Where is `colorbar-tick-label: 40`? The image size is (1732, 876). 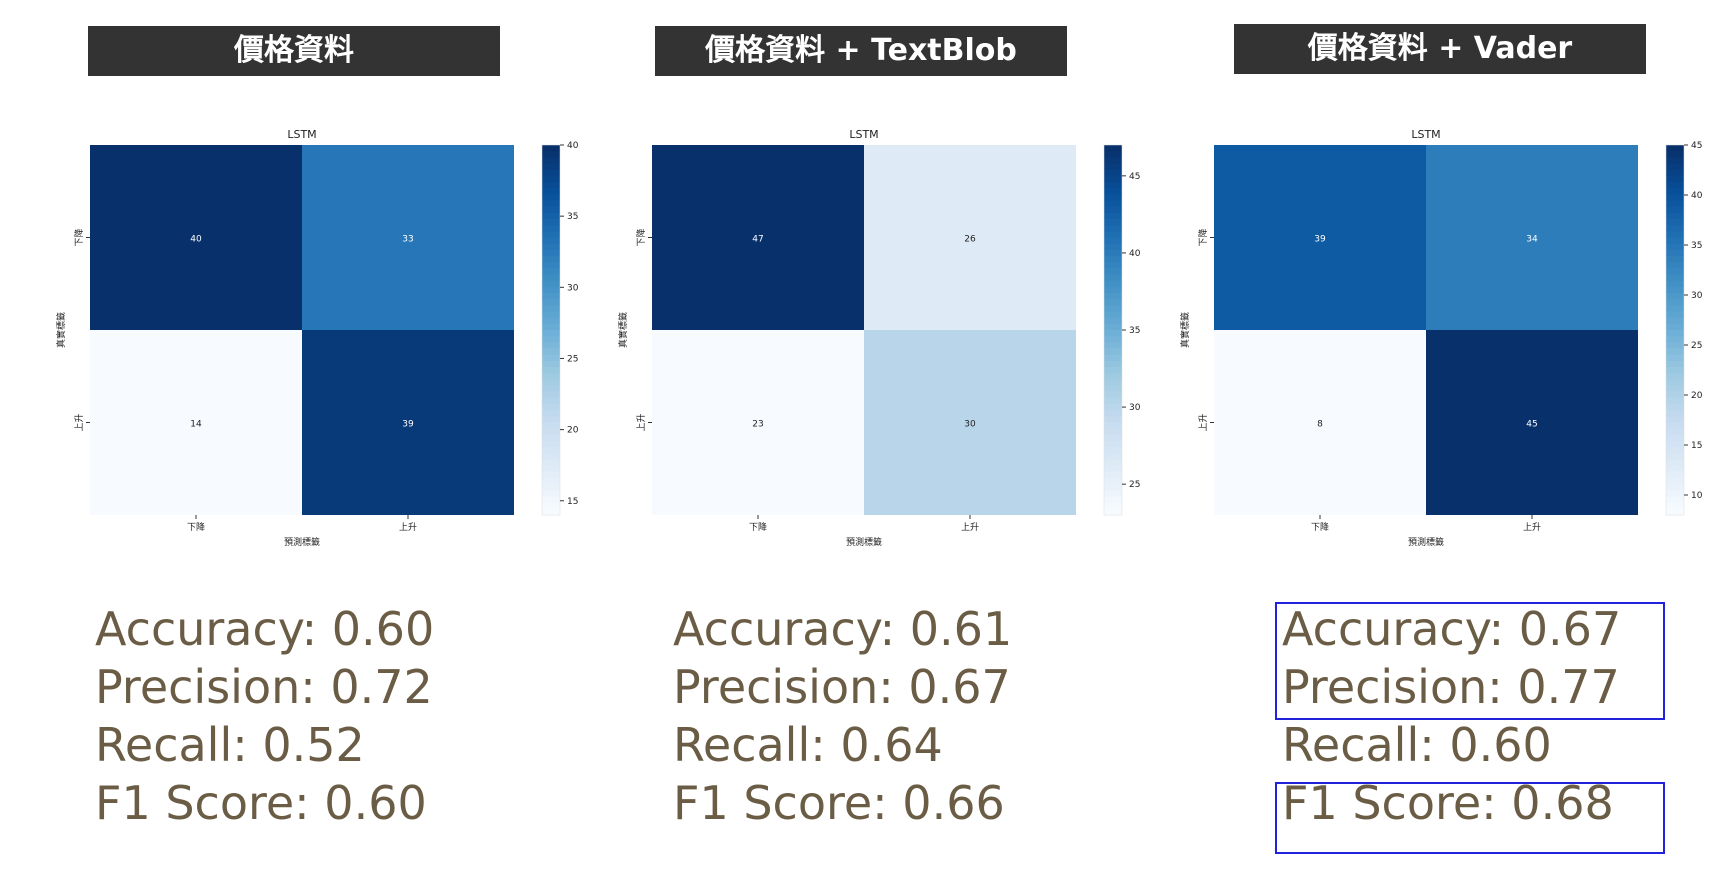 colorbar-tick-label: 40 is located at coordinates (573, 146).